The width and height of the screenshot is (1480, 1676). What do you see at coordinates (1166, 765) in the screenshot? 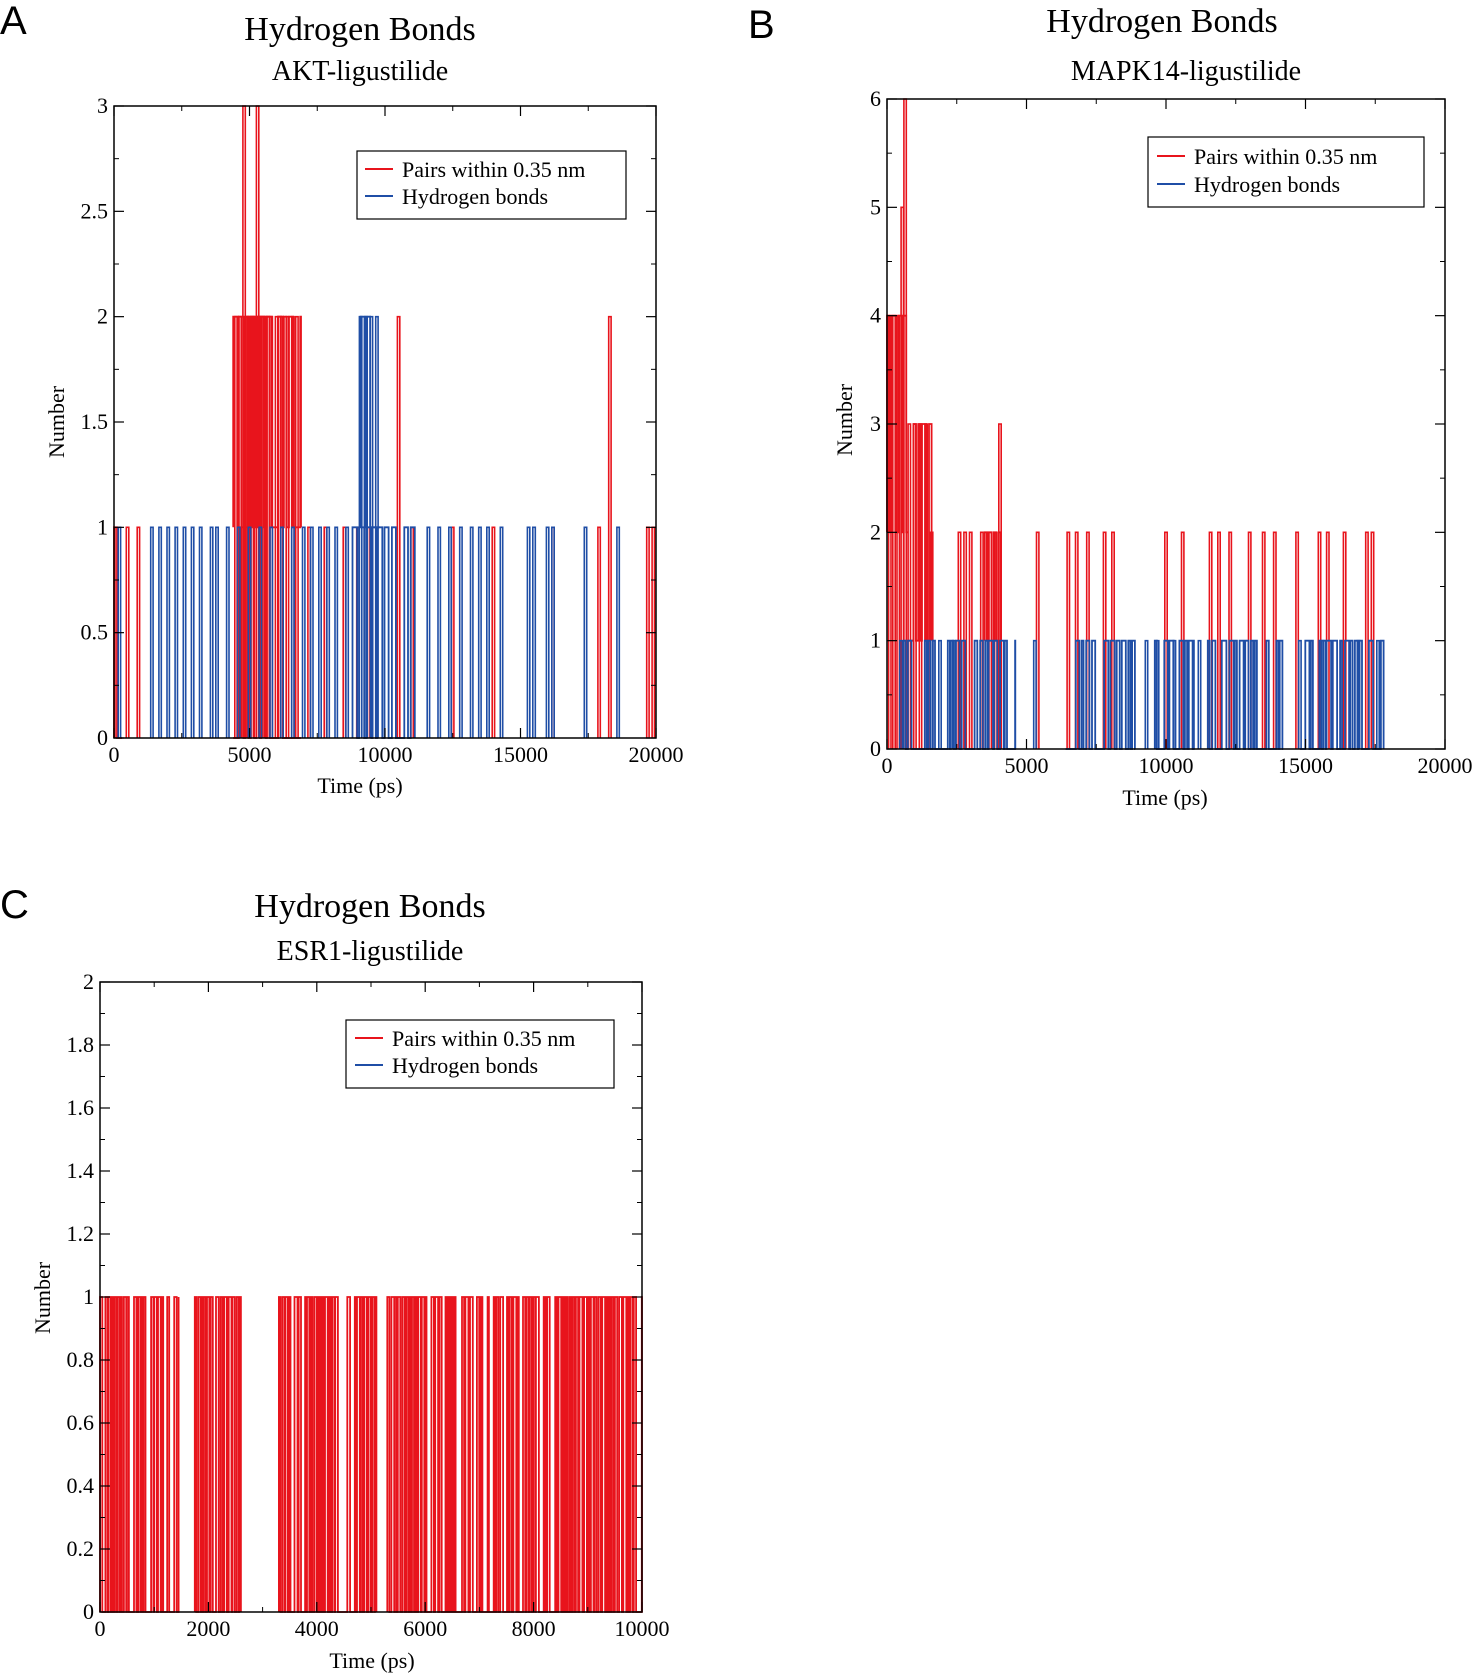
I see `panel-b-xtick-label-2: 10000` at bounding box center [1166, 765].